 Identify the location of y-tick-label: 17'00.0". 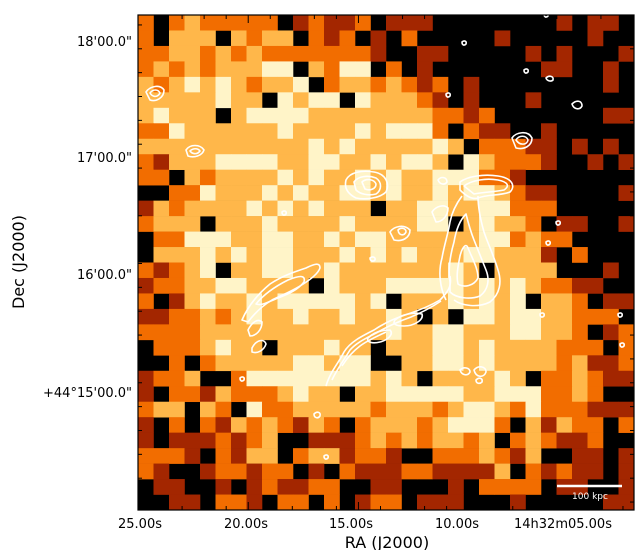
(104, 158).